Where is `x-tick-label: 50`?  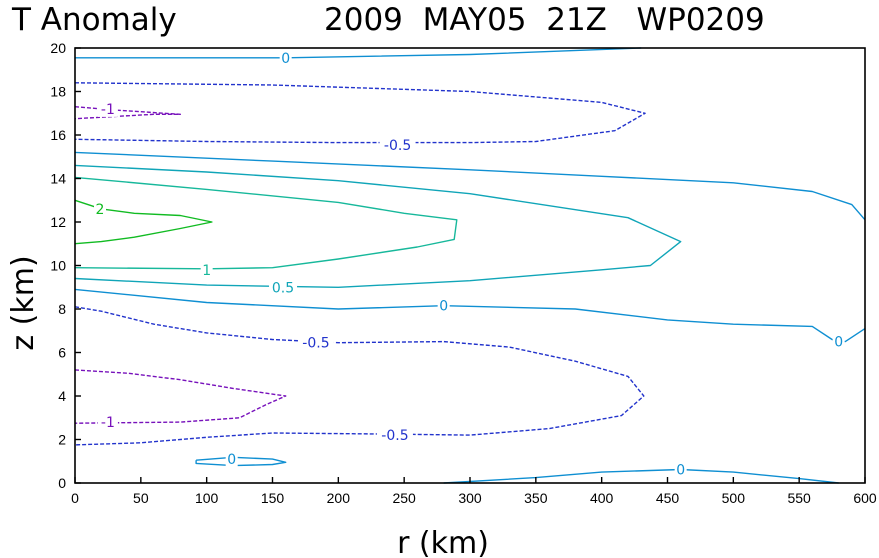
x-tick-label: 50 is located at coordinates (141, 498).